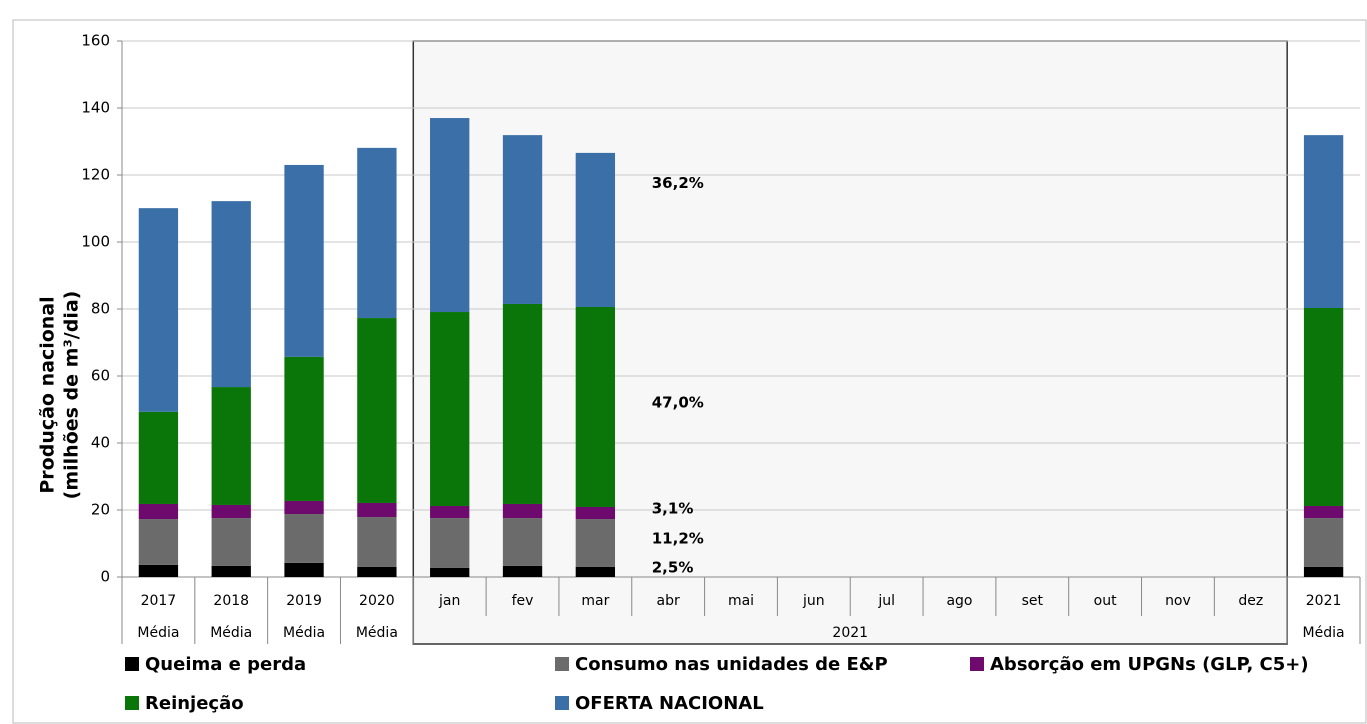 The image size is (1367, 724). What do you see at coordinates (678, 183) in the screenshot?
I see `annotation: 36,2%` at bounding box center [678, 183].